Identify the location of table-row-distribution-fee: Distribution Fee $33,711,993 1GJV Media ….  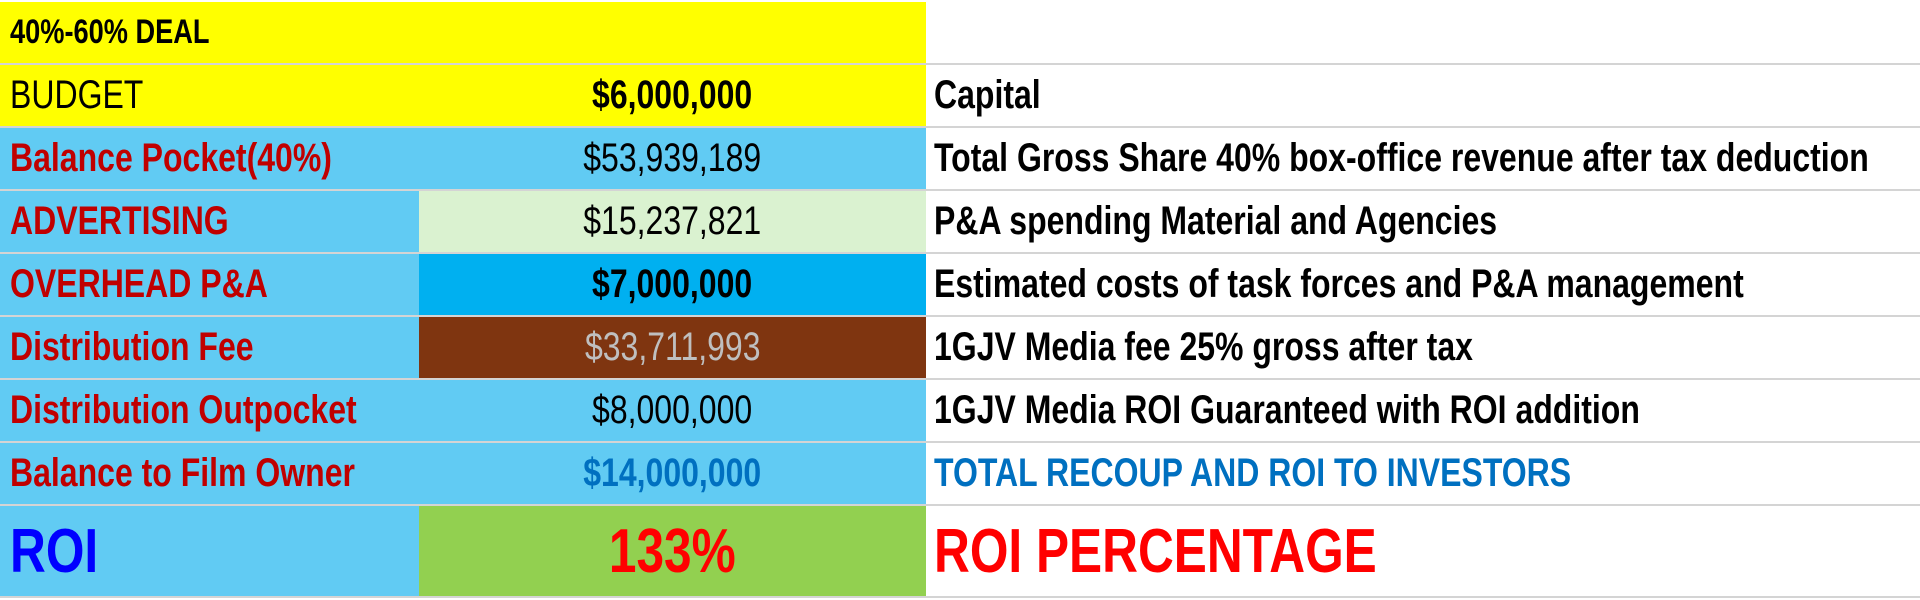
(960, 348).